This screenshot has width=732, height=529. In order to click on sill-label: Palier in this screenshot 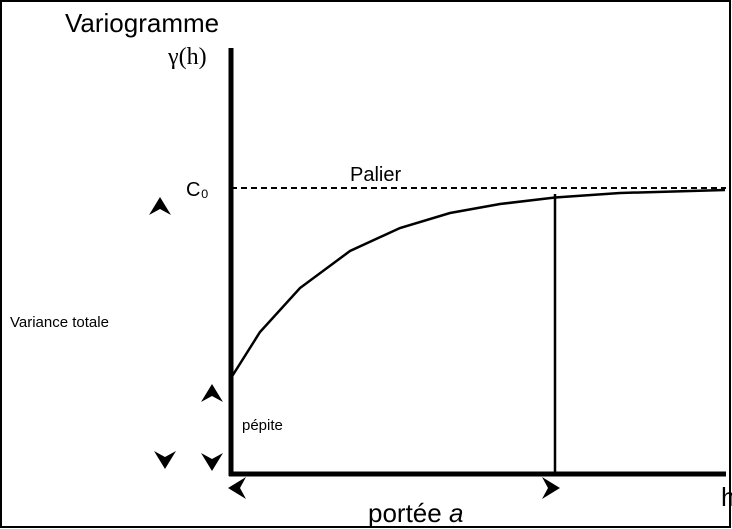, I will do `click(375, 175)`.